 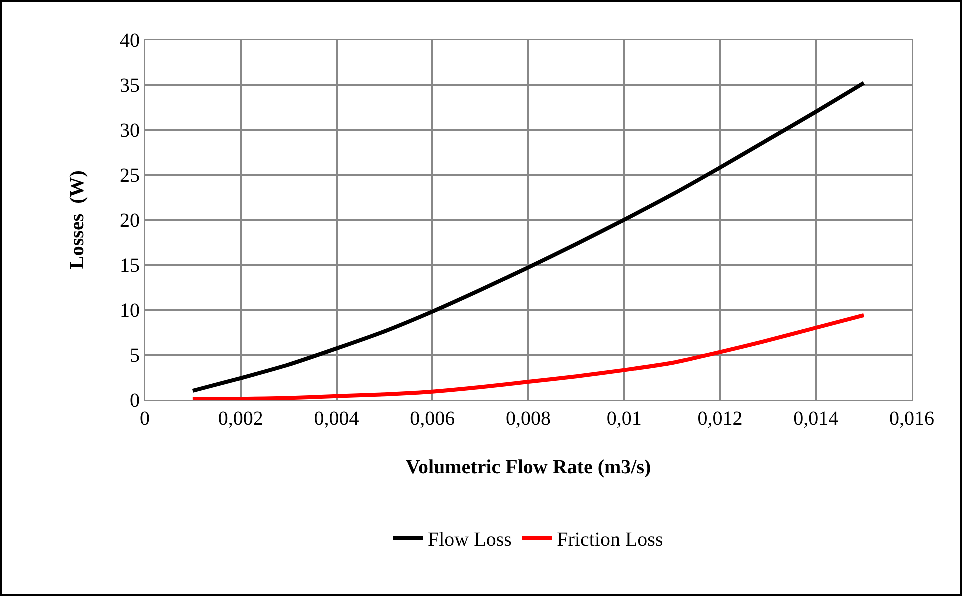 I want to click on x-tick-label: 0,01, so click(x=624, y=419).